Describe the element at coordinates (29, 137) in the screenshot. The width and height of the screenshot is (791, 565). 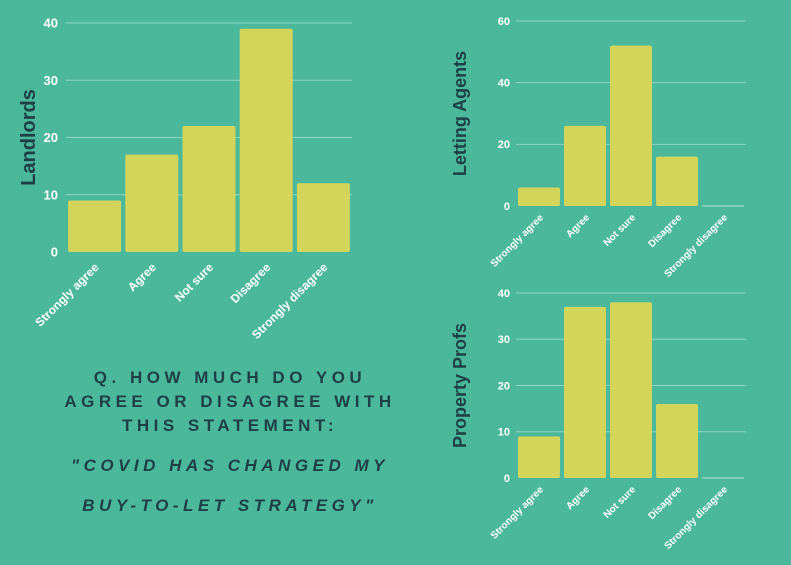
I see `y-axis-label: Landlords` at that location.